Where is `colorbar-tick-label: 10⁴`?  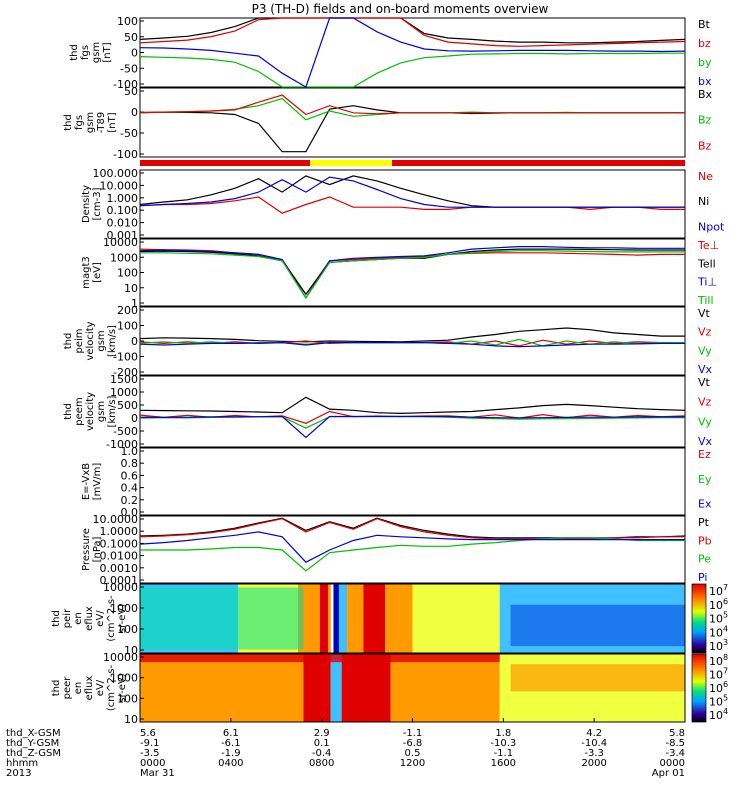
colorbar-tick-label: 10⁴ is located at coordinates (718, 714).